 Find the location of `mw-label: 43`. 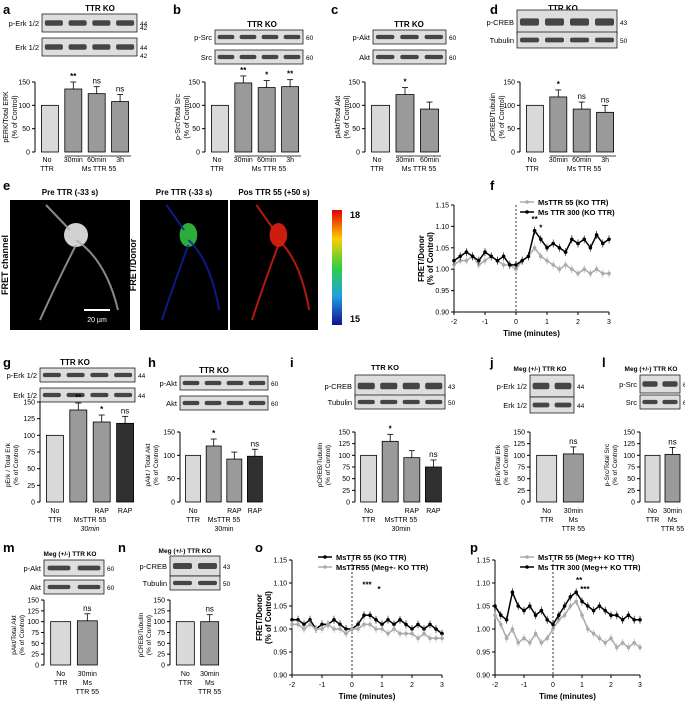

mw-label: 43 is located at coordinates (227, 567).